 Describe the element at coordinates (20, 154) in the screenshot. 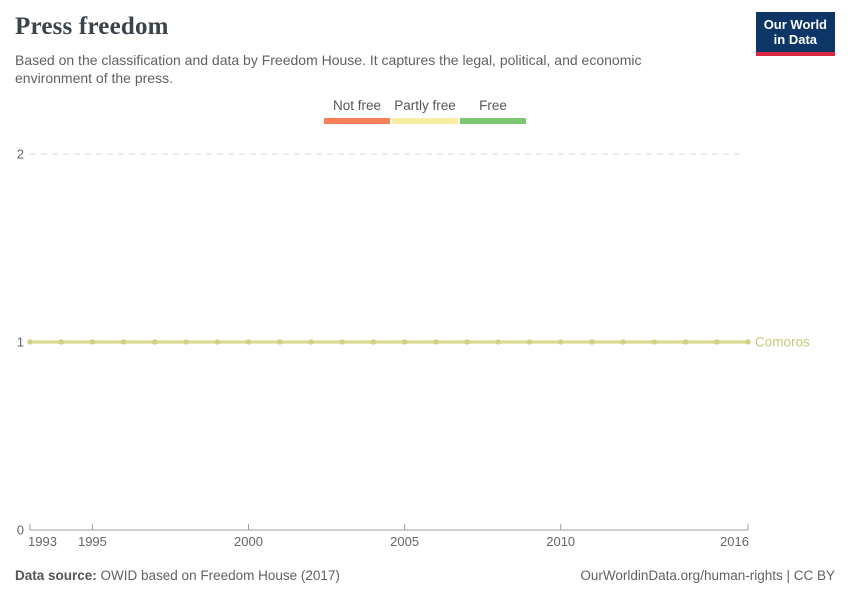

I see `y-tick-label: 2` at that location.